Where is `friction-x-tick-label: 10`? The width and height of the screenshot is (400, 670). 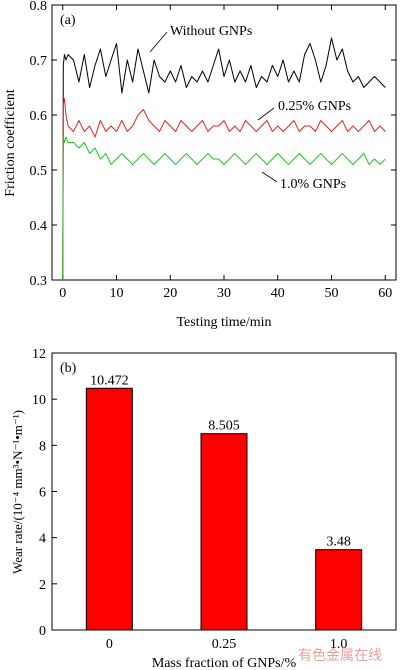
friction-x-tick-label: 10 is located at coordinates (117, 293).